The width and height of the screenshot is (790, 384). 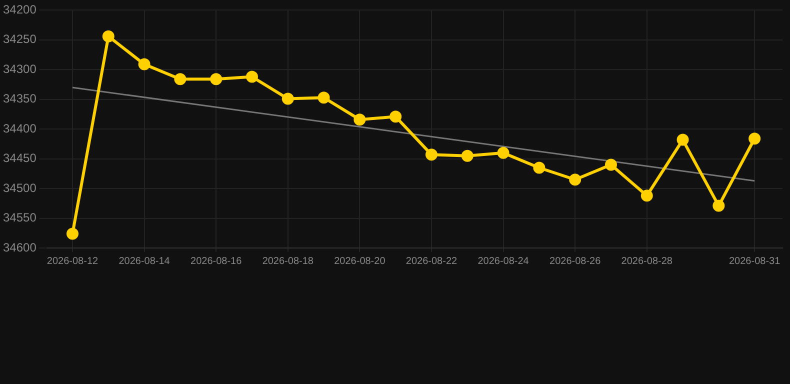 What do you see at coordinates (144, 261) in the screenshot?
I see `x-tick-label: 2026-08-14` at bounding box center [144, 261].